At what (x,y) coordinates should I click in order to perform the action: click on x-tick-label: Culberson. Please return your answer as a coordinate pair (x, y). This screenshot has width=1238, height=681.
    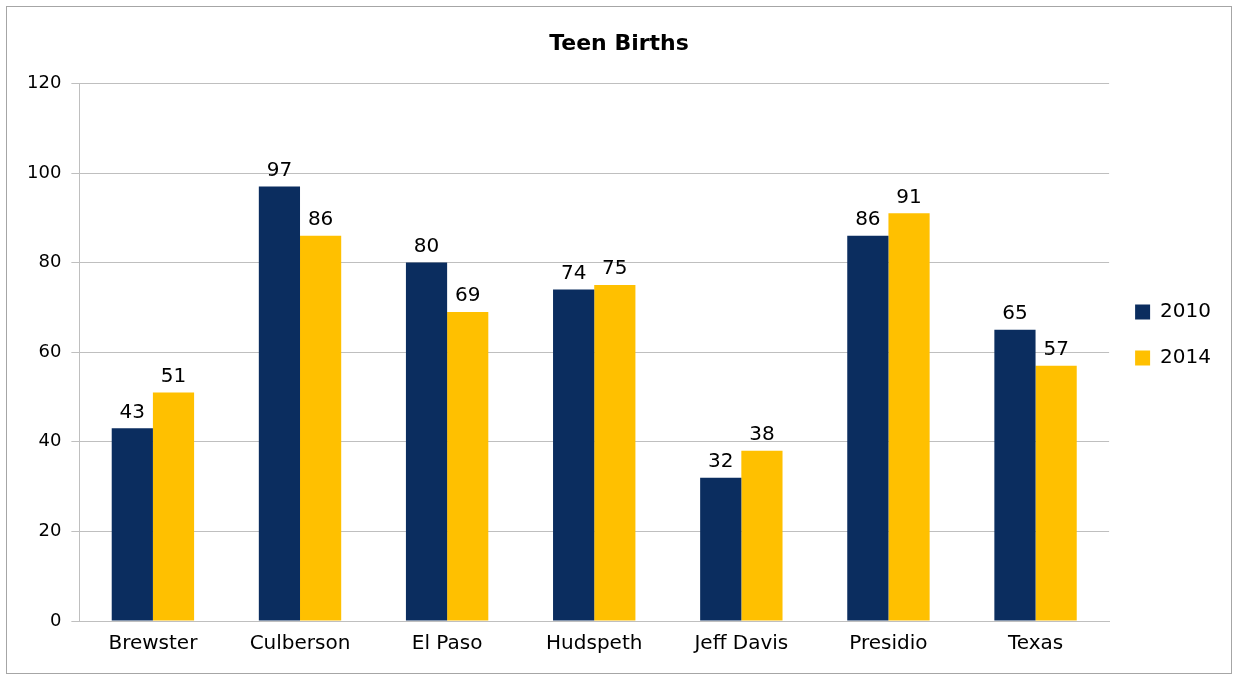
    Looking at the image, I should click on (300, 642).